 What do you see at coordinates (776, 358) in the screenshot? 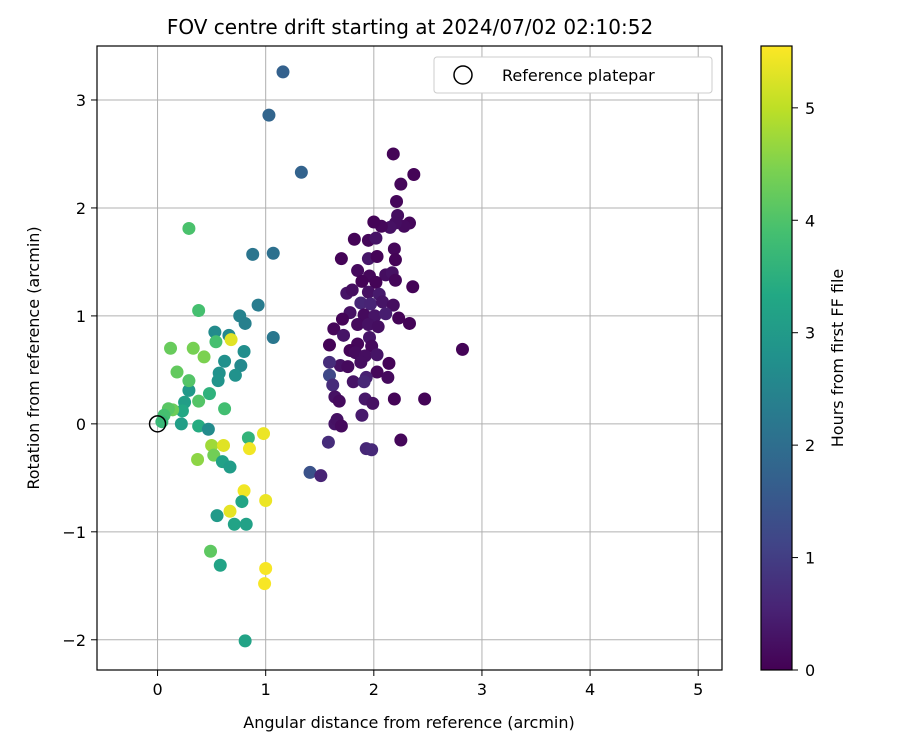
I see `colorbar-gradient` at bounding box center [776, 358].